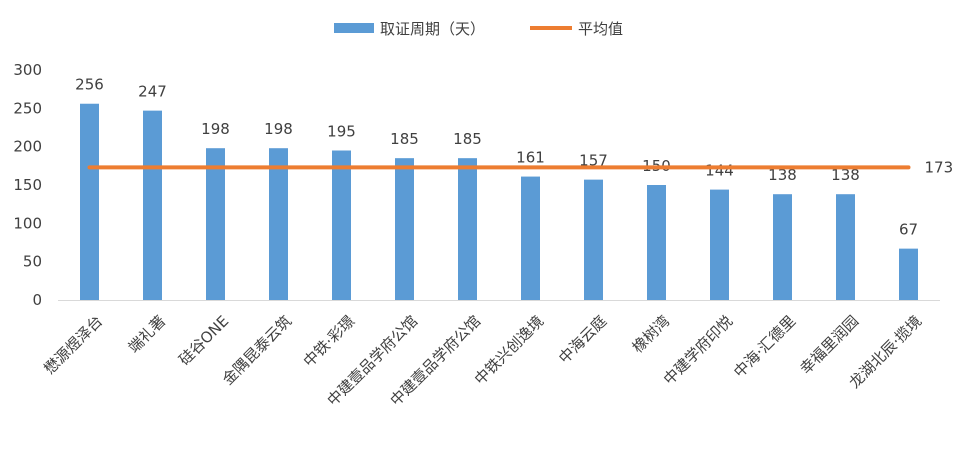  Describe the element at coordinates (147, 334) in the screenshot. I see `x-tick-label: 端礼著` at that location.